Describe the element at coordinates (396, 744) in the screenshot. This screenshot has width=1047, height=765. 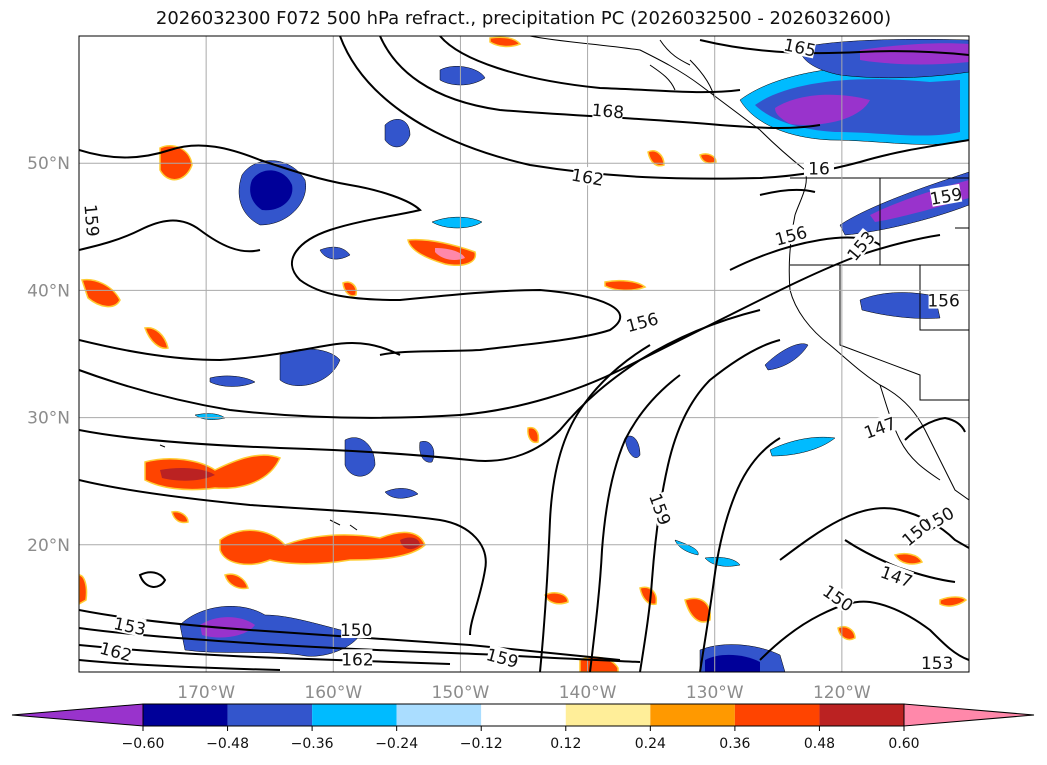
I see `colorbar-tick-label: −0.24` at that location.